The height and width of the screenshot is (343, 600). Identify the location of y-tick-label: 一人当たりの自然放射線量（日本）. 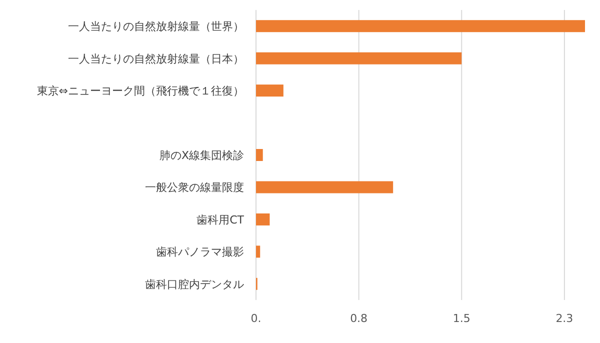
(156, 59).